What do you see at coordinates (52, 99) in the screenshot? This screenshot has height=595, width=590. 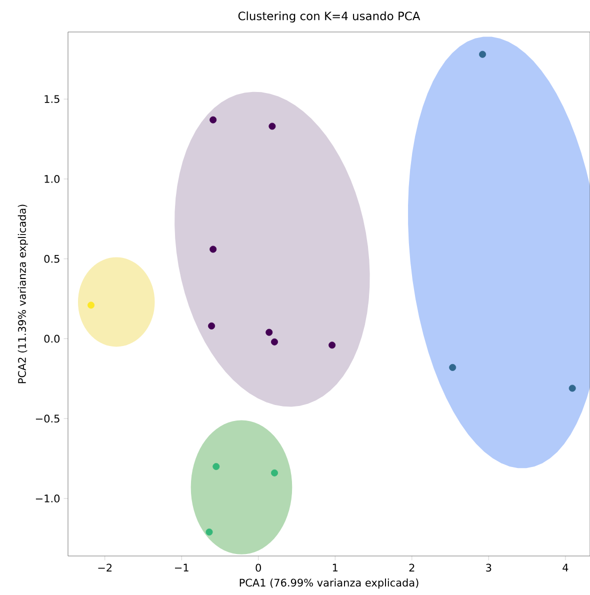 I see `y-tick-label: 1.5` at bounding box center [52, 99].